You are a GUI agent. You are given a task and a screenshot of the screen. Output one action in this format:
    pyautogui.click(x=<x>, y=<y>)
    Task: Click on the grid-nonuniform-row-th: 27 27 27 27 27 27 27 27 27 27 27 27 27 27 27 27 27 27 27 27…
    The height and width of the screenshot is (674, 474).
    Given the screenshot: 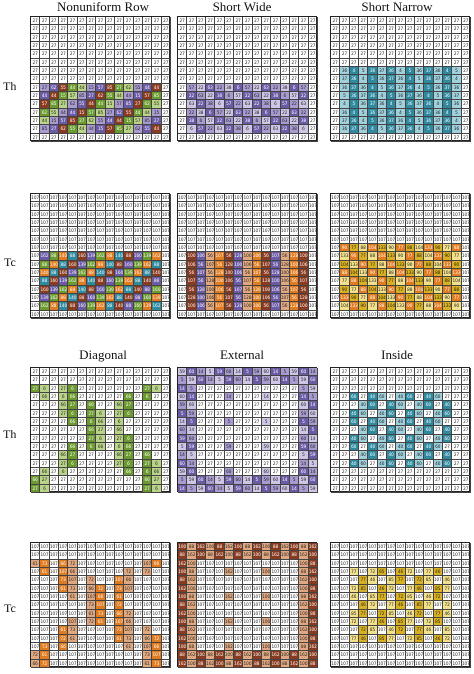 What is the action you would take?
    pyautogui.click(x=100, y=79)
    